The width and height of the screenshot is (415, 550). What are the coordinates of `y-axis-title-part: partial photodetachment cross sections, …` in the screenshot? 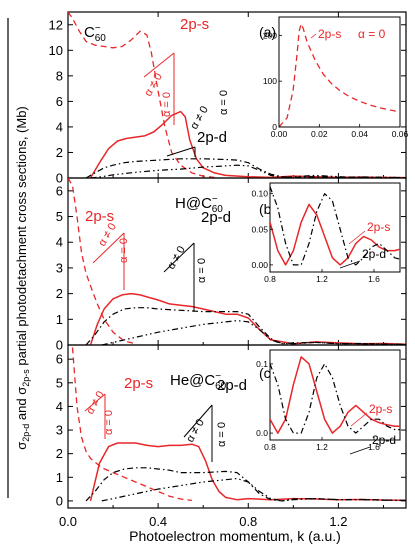 It's located at (21, 237).